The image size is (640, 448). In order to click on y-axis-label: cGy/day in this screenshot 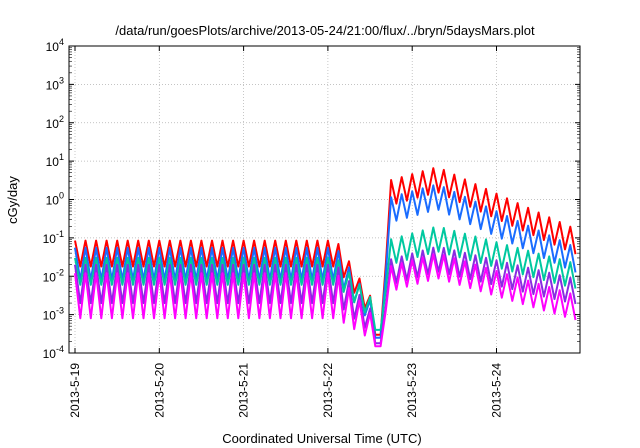, I will do `click(12, 200)`.